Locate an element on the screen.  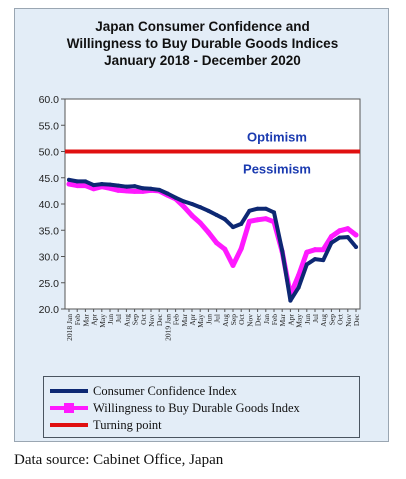
x-tick-label: Apr is located at coordinates (192, 320).